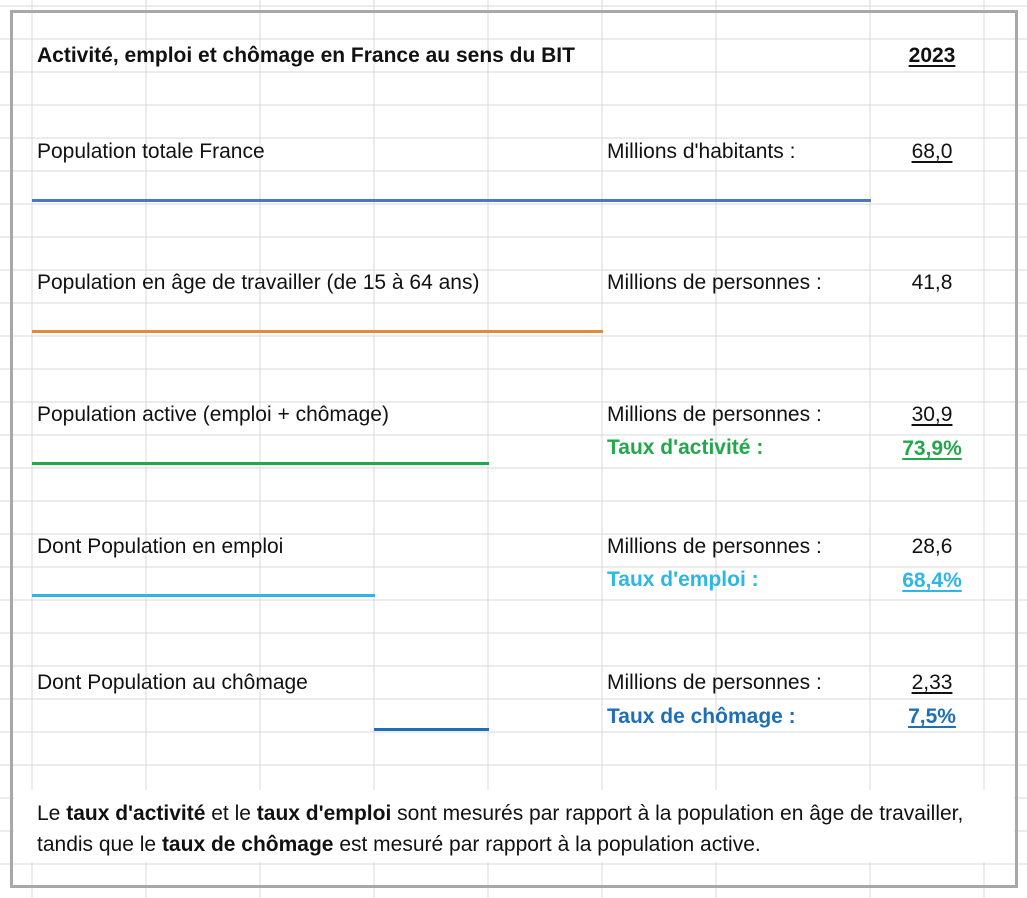 The image size is (1027, 898). What do you see at coordinates (247, 844) in the screenshot?
I see `term-unemployment-rate: taux de chômage` at bounding box center [247, 844].